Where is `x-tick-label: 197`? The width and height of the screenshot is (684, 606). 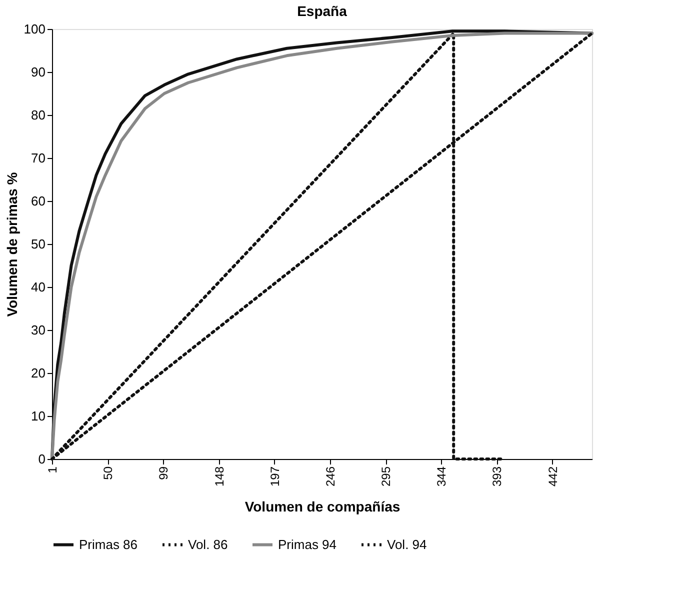 x-tick-label: 197 is located at coordinates (275, 476).